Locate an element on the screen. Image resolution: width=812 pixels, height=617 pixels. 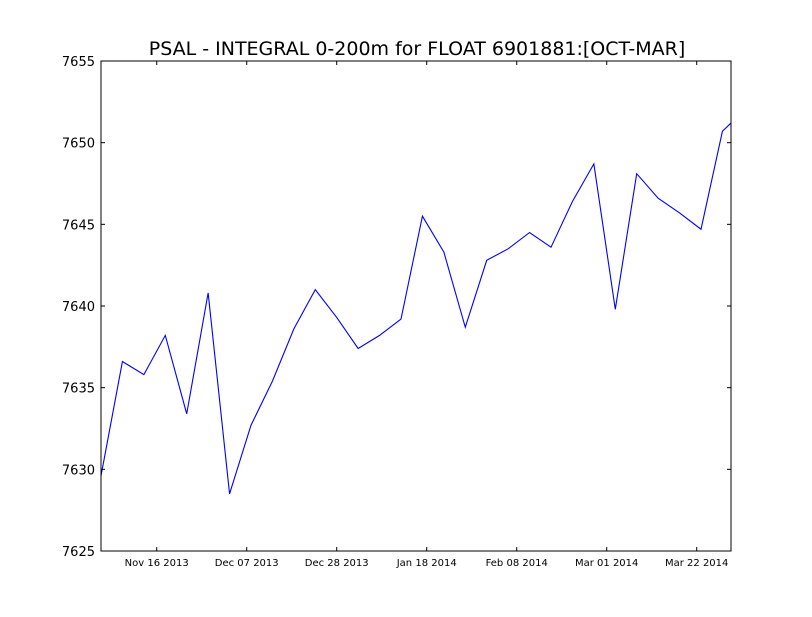
y-tick-label: 7635 is located at coordinates (78, 389).